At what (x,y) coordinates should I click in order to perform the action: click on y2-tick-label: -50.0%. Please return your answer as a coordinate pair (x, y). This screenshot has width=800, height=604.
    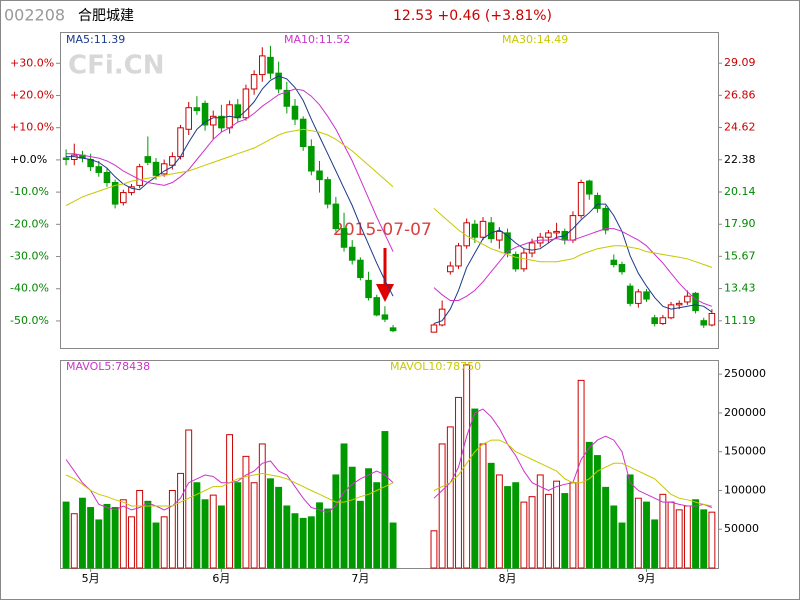
    Looking at the image, I should click on (29, 320).